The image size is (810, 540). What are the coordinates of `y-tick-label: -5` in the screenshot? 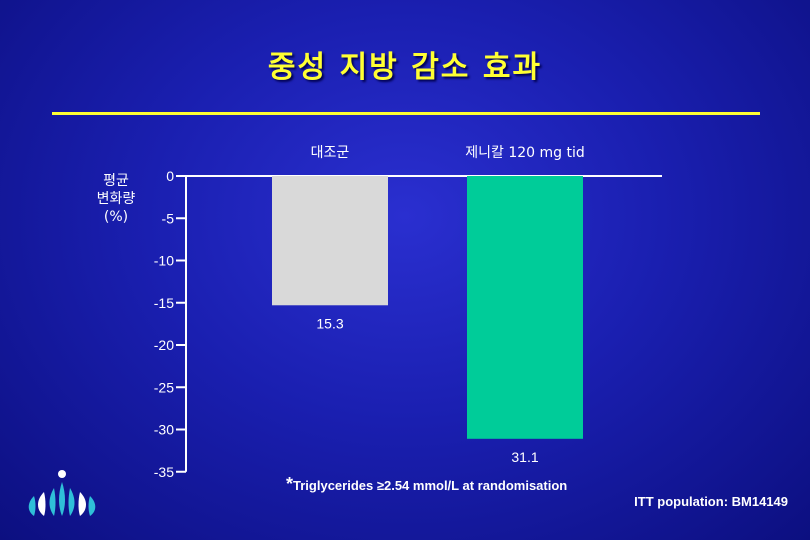 It's located at (168, 218).